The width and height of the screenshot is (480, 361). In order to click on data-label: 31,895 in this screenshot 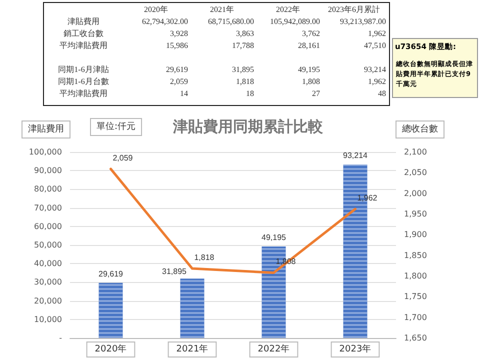, I will do `click(175, 271)`.